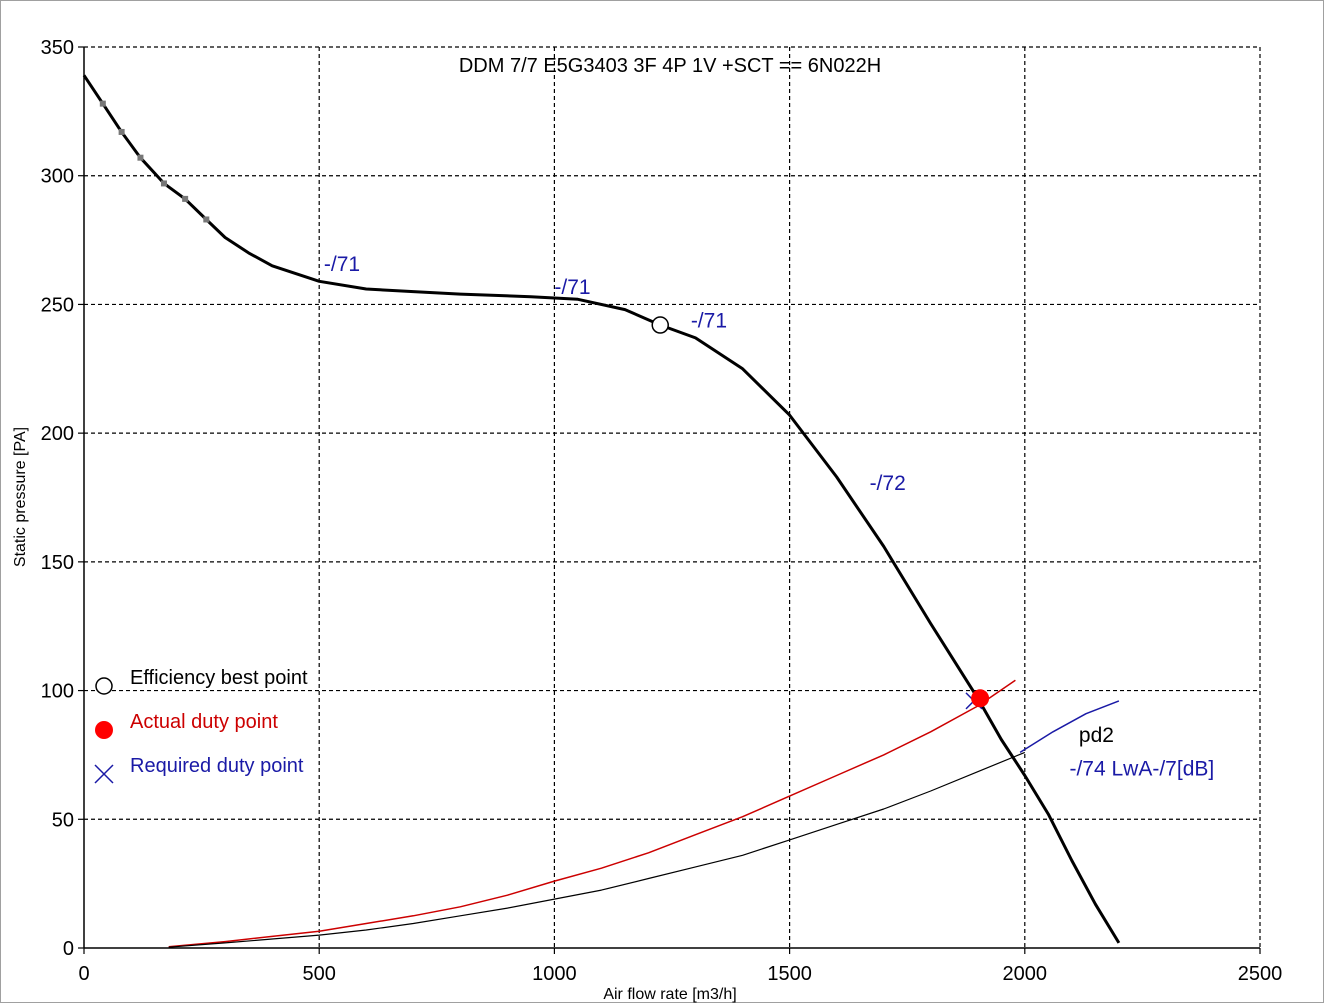 The height and width of the screenshot is (1003, 1324). I want to click on legend-label: Efficiency best point, so click(219, 678).